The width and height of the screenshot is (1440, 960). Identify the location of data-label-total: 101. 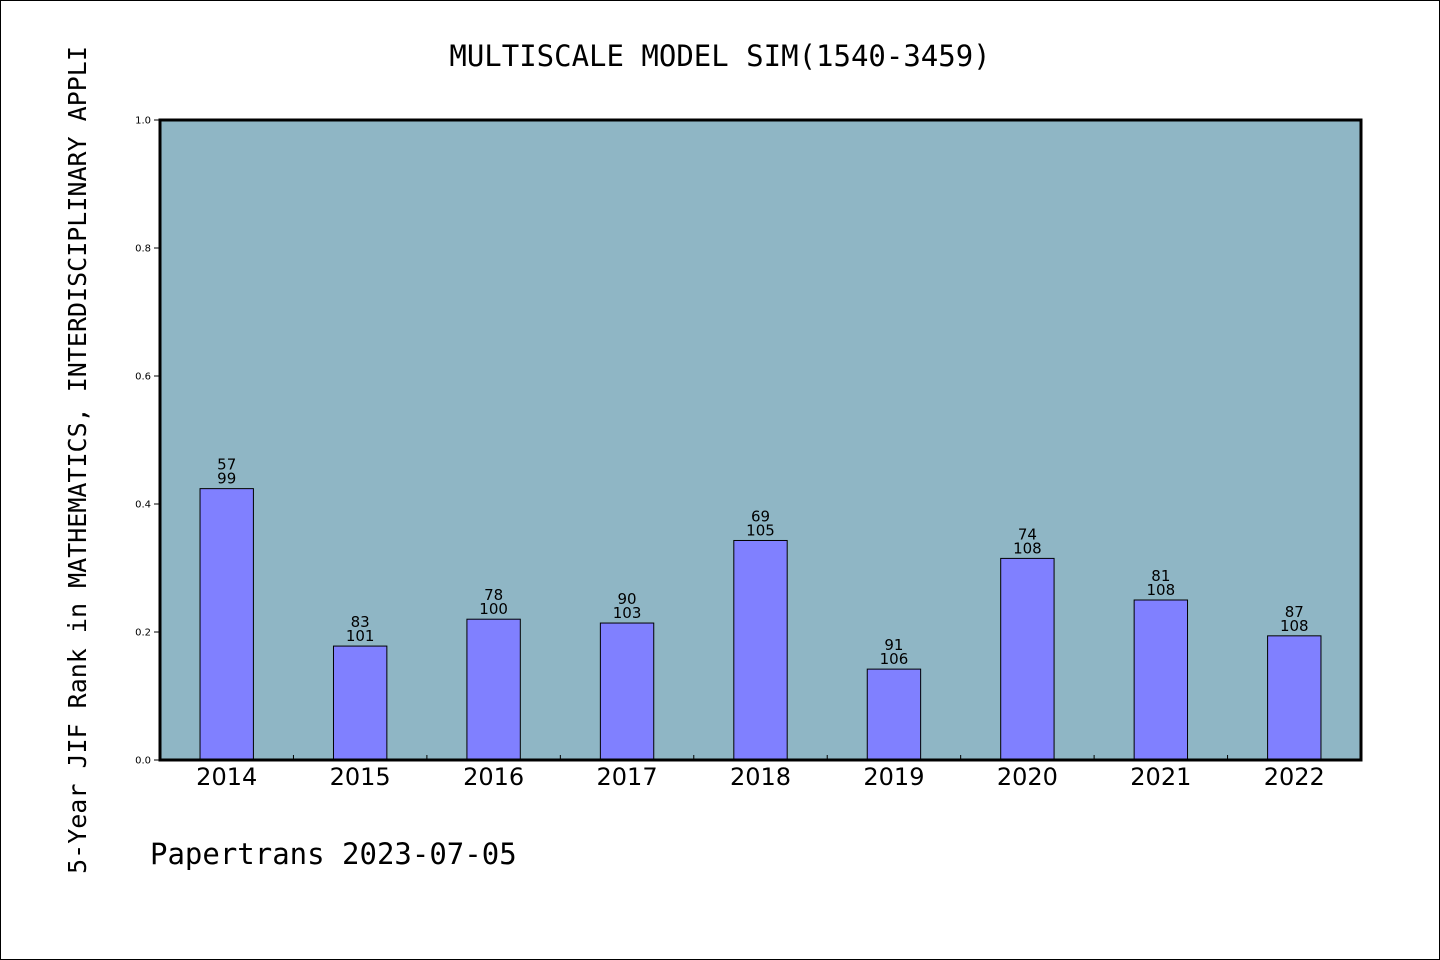
(360, 636).